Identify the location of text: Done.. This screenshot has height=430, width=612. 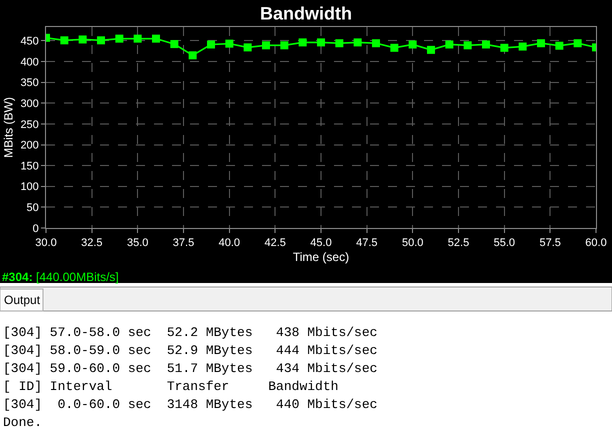
(22, 422).